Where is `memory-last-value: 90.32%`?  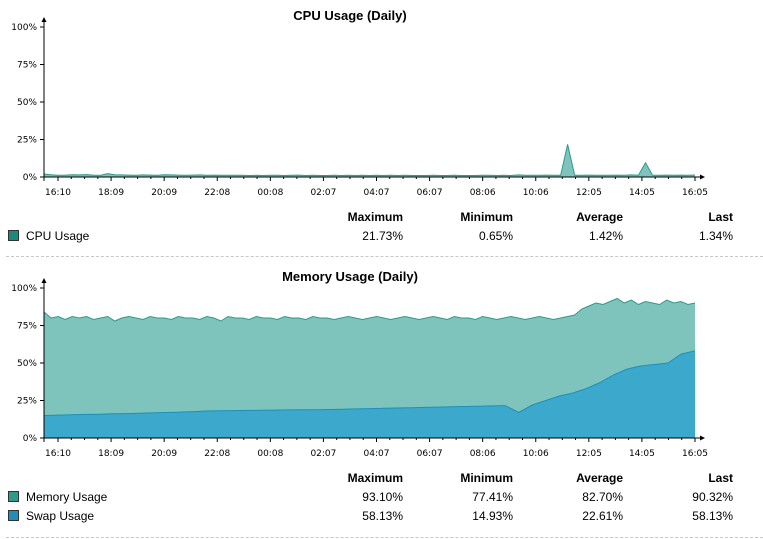
memory-last-value: 90.32% is located at coordinates (712, 497).